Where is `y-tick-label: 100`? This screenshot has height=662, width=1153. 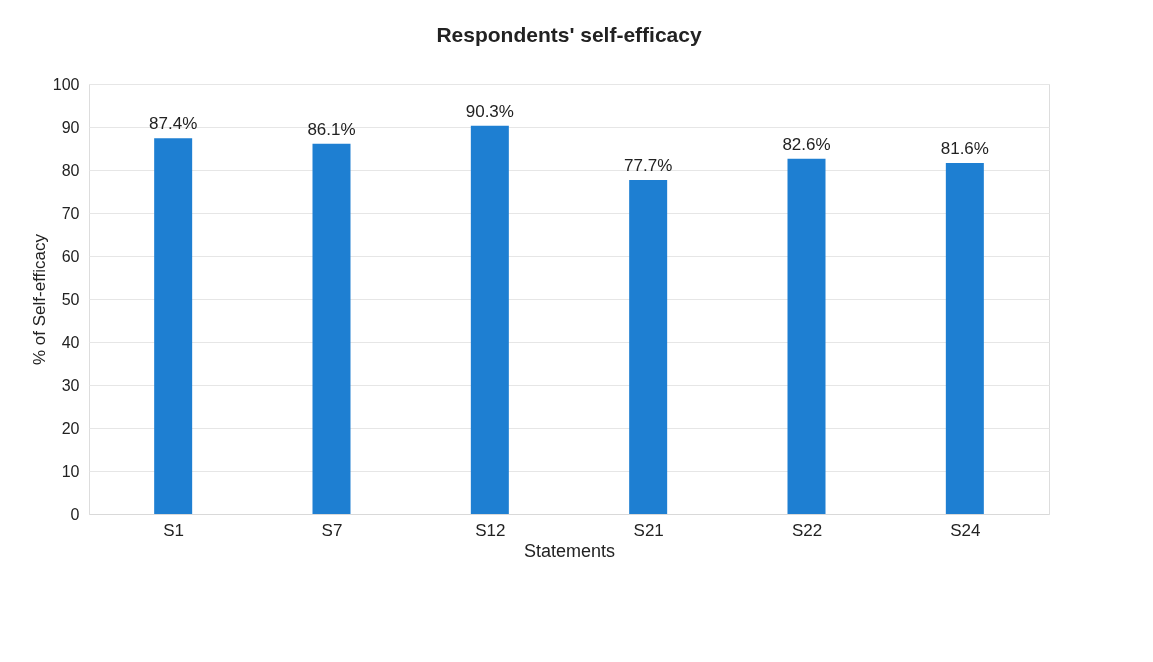 y-tick-label: 100 is located at coordinates (66, 84).